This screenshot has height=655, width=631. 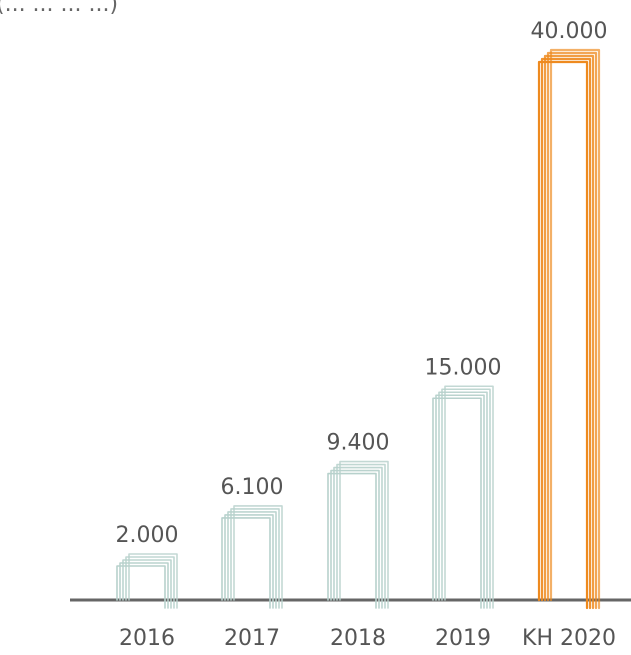 I want to click on bar-2018: 9.400 2018, so click(x=358, y=541).